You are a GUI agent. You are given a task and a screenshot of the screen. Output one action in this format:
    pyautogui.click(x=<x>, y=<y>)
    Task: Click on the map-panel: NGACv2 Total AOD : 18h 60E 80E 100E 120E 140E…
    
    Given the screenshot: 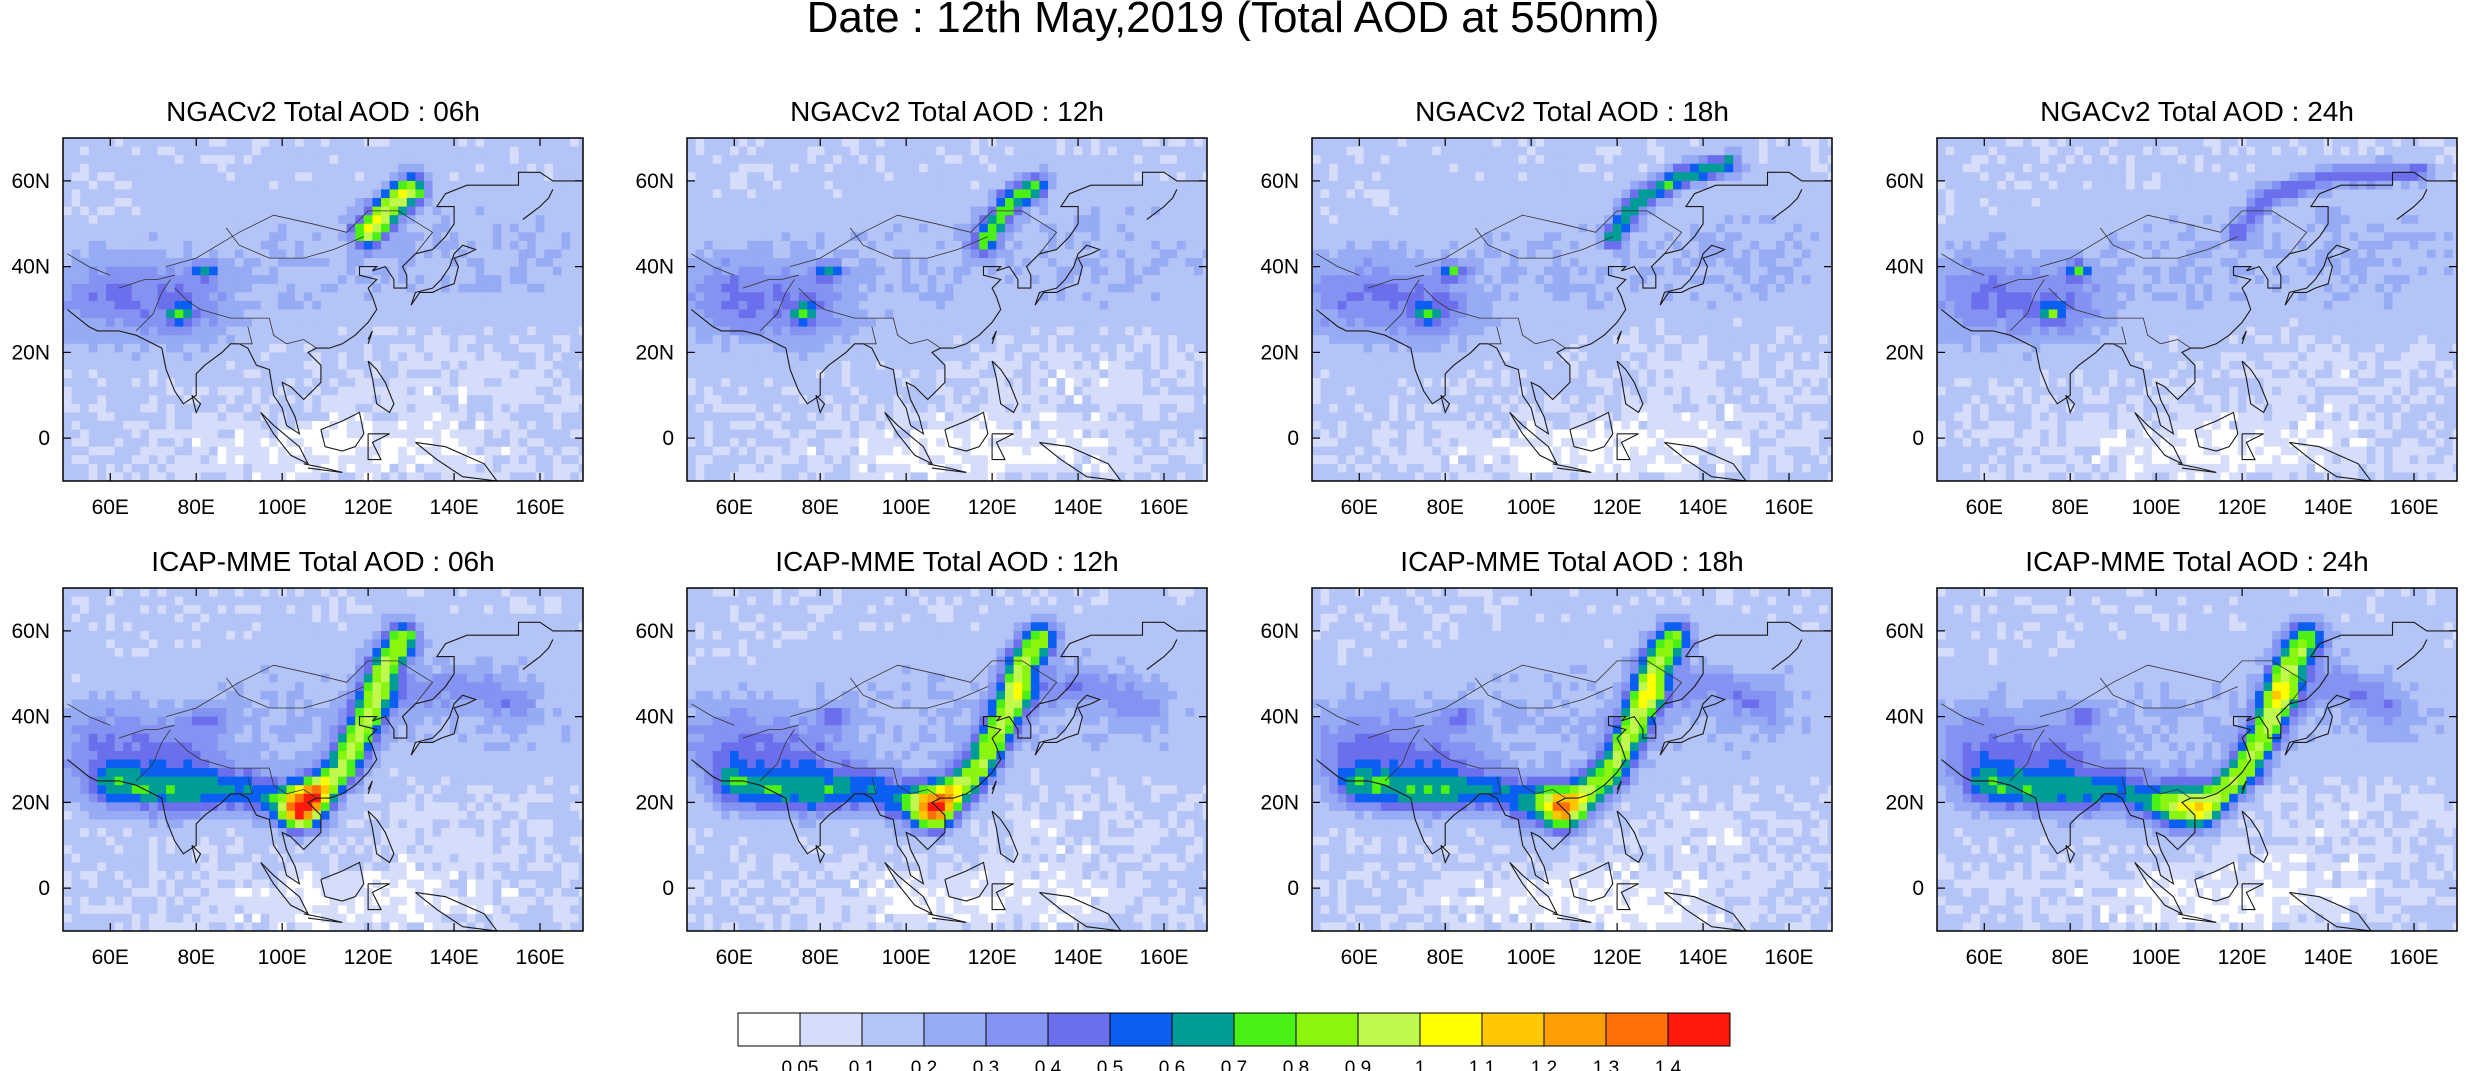 What is the action you would take?
    pyautogui.click(x=1546, y=307)
    